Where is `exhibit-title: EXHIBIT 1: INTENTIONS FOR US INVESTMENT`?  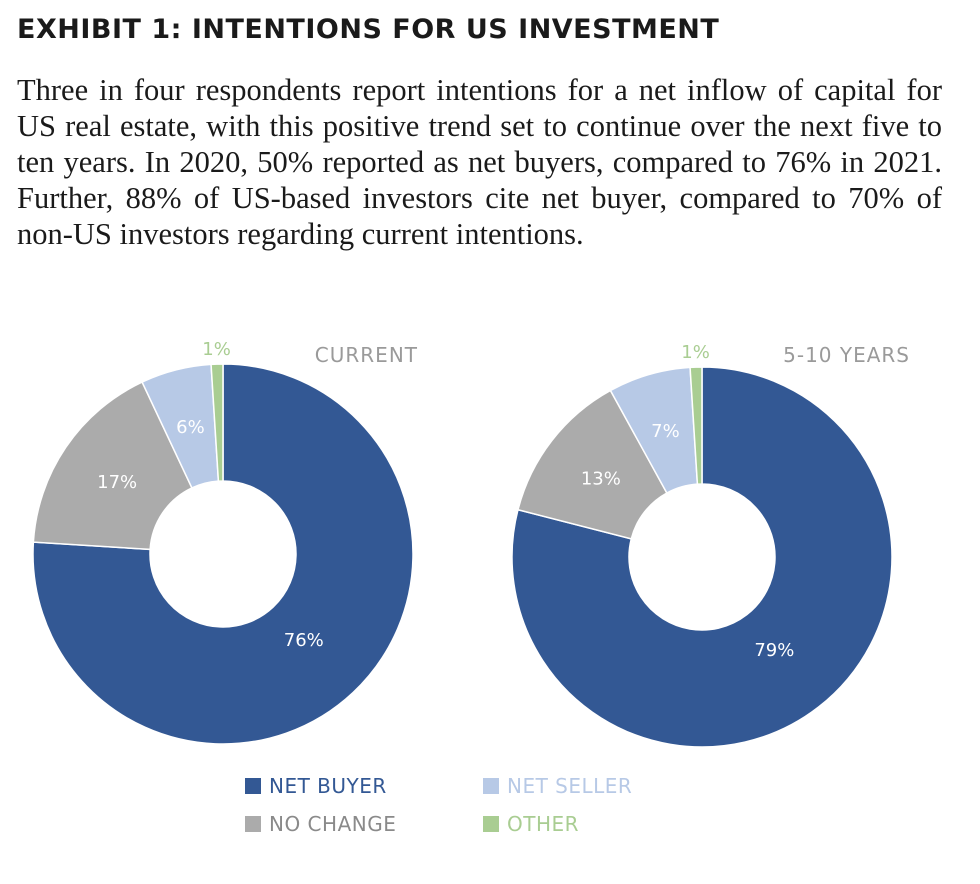
exhibit-title: EXHIBIT 1: INTENTIONS FOR US INVESTMENT is located at coordinates (368, 29).